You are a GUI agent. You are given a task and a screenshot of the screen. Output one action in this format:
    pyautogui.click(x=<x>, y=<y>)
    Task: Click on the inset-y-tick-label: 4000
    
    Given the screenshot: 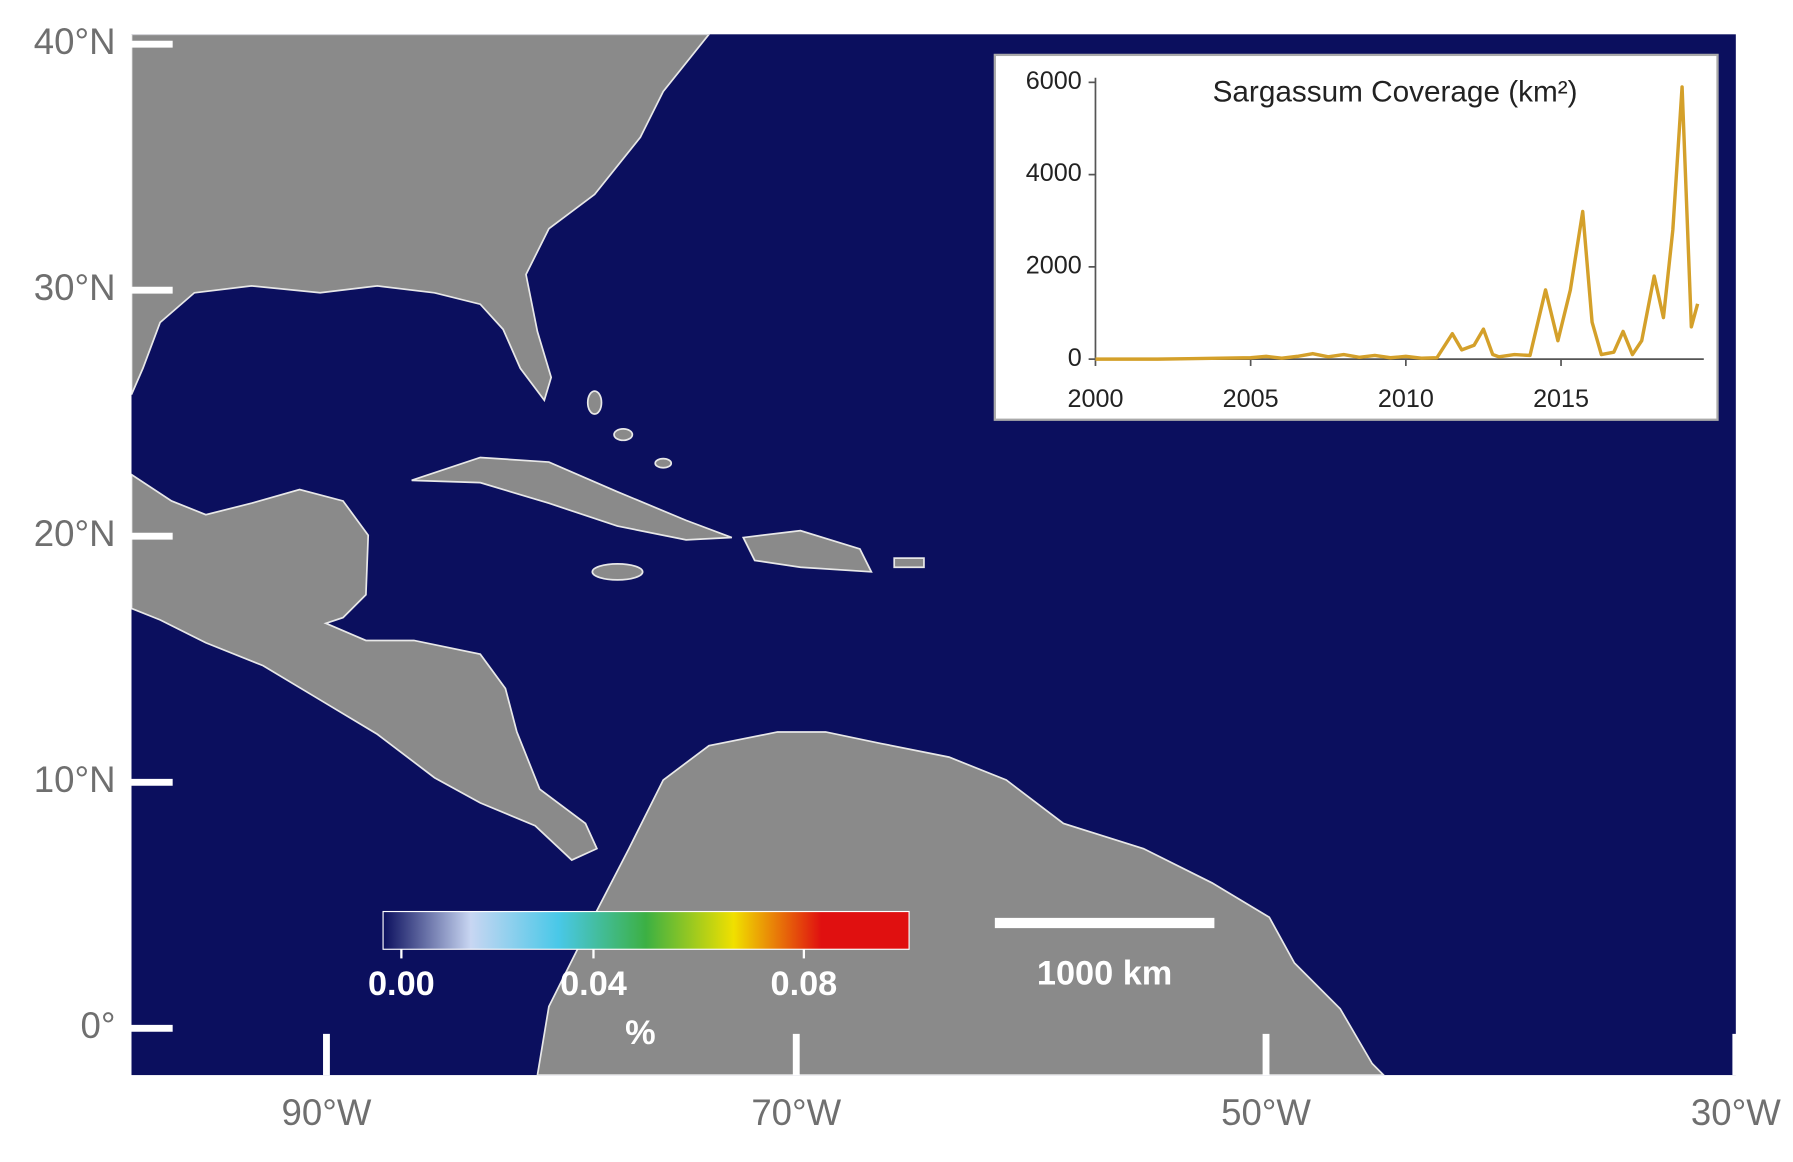 What is the action you would take?
    pyautogui.click(x=1054, y=173)
    